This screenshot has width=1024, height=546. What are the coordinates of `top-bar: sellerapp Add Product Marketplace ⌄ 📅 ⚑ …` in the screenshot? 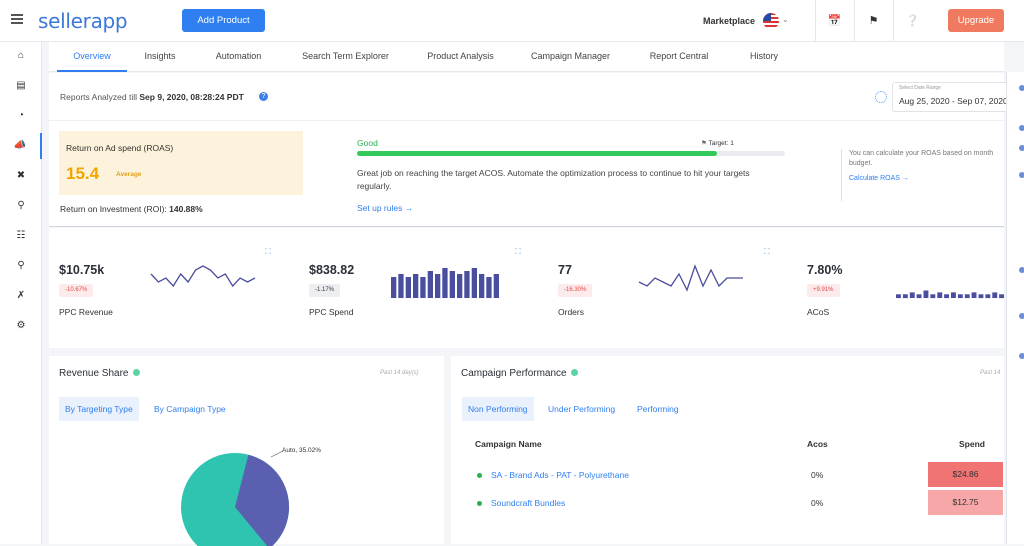 It's located at (512, 21).